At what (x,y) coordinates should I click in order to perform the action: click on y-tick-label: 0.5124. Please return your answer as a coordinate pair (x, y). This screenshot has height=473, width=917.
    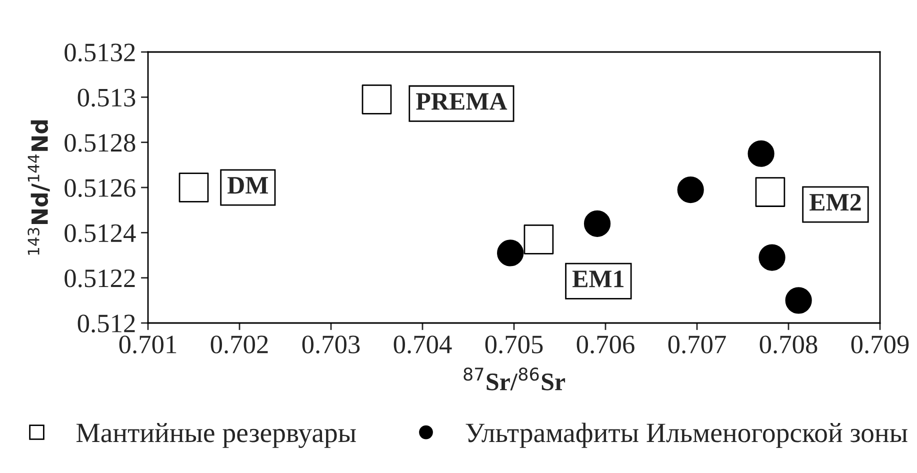
    Looking at the image, I should click on (100, 233).